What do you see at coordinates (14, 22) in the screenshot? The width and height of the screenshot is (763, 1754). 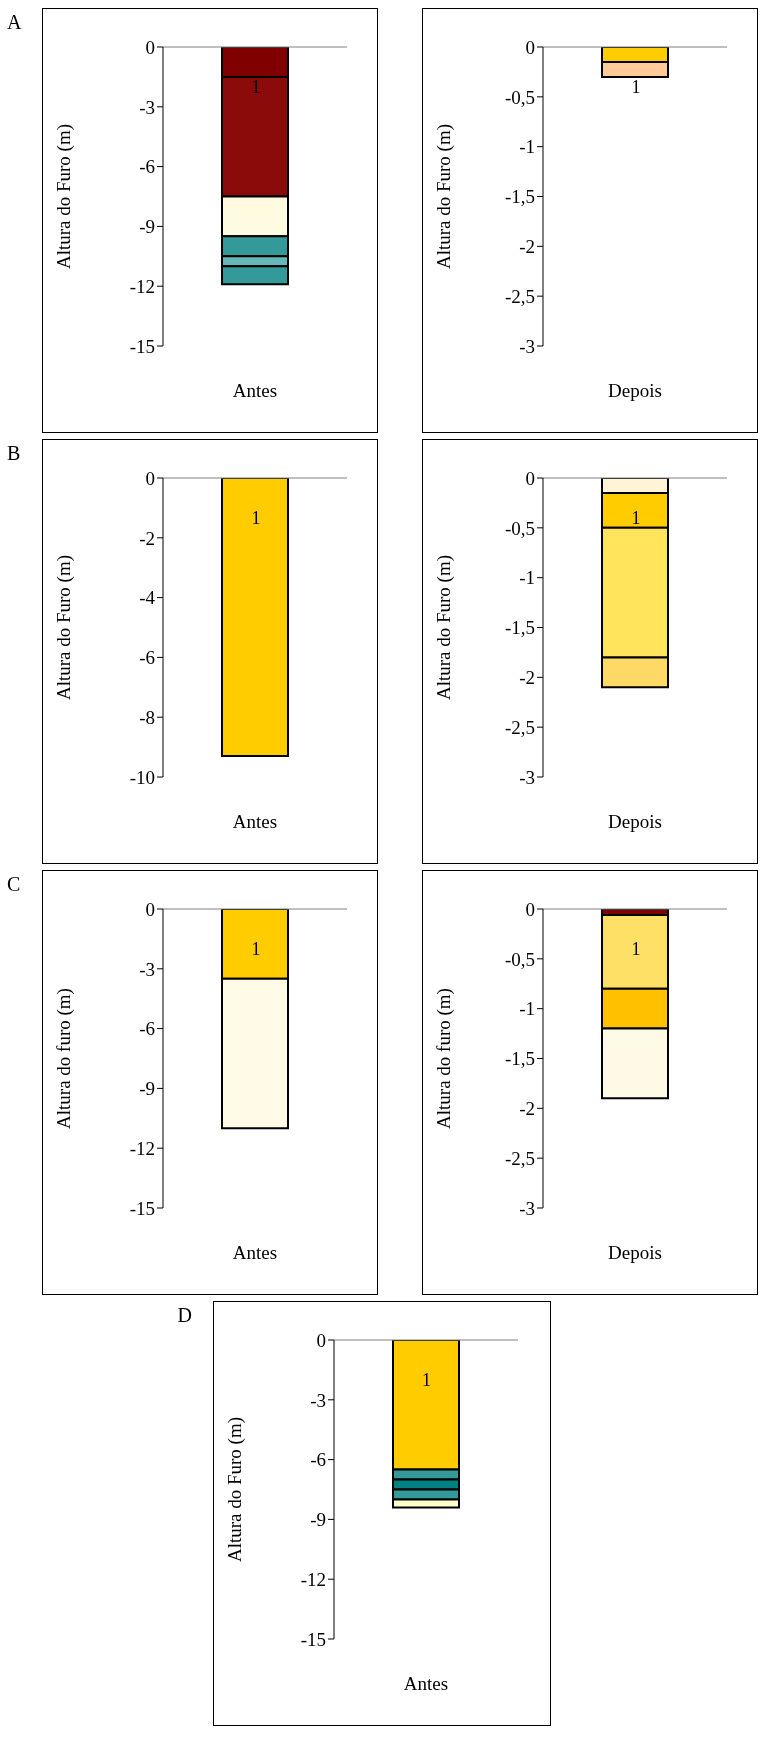 I see `chart-title: A` at bounding box center [14, 22].